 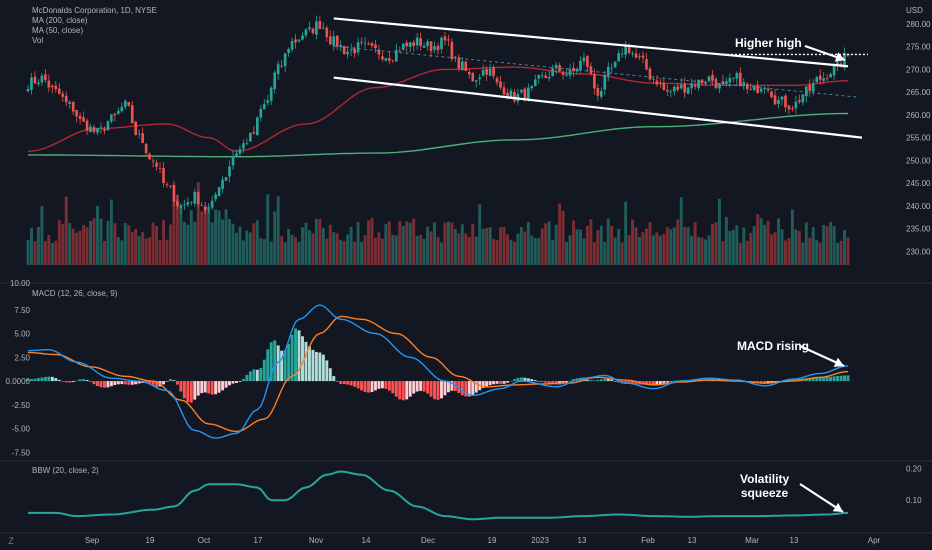 I want to click on bbw-axis-tick: 0.10, so click(x=914, y=500).